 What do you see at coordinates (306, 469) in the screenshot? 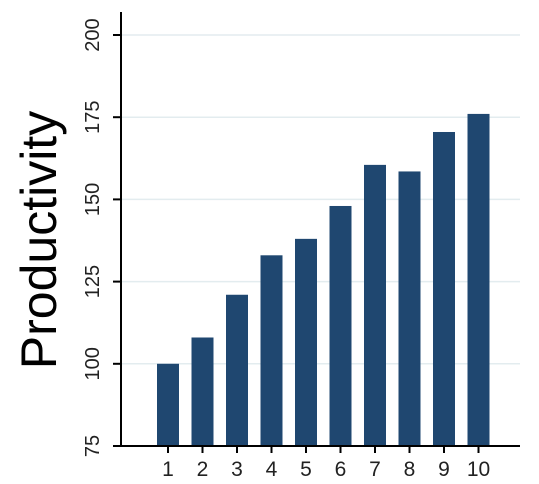
I see `x-tick-label: 5` at bounding box center [306, 469].